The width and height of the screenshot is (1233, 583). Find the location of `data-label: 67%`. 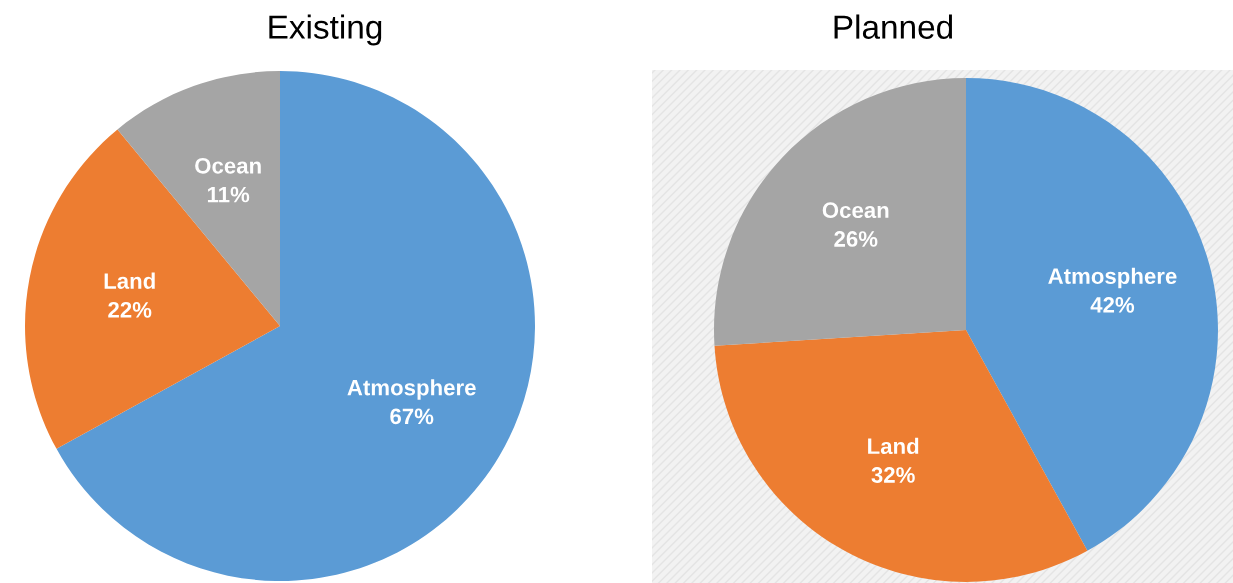

data-label: 67% is located at coordinates (412, 416).